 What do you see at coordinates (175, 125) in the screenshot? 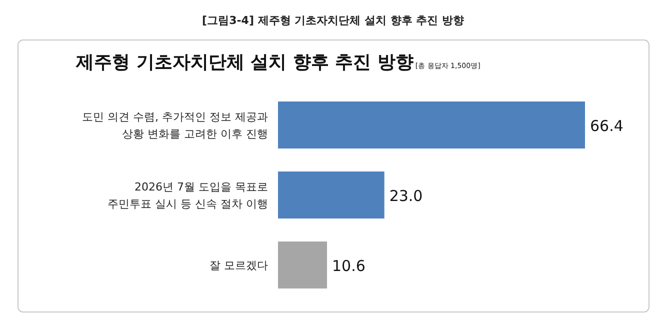
I see `y-tick-label: 도민 의견 수렴, 추가적인 정보 제공과 상황 변화를 고려한 이후 진행` at bounding box center [175, 125].